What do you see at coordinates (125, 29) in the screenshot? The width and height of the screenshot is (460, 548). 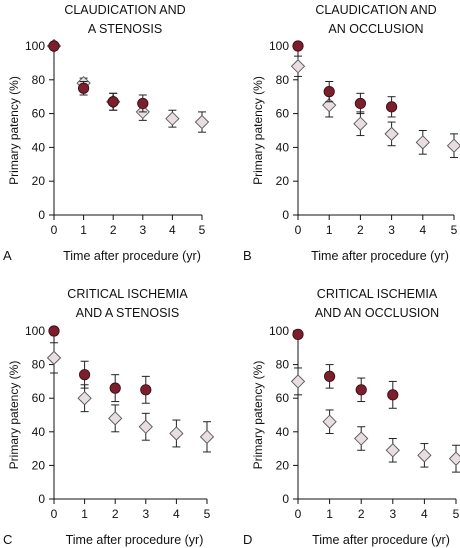 I see `chart-title-line: A STENOSIS` at bounding box center [125, 29].